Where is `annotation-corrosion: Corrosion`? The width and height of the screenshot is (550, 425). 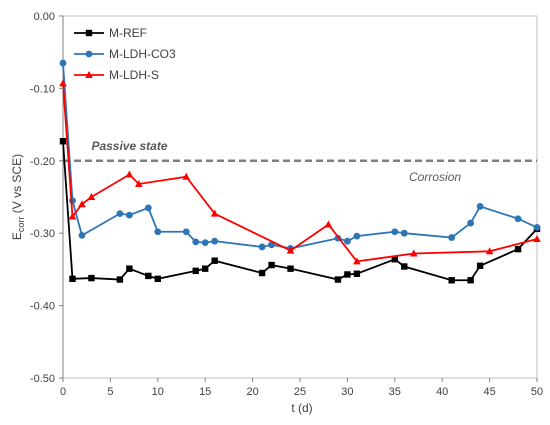 annotation-corrosion: Corrosion is located at coordinates (435, 177).